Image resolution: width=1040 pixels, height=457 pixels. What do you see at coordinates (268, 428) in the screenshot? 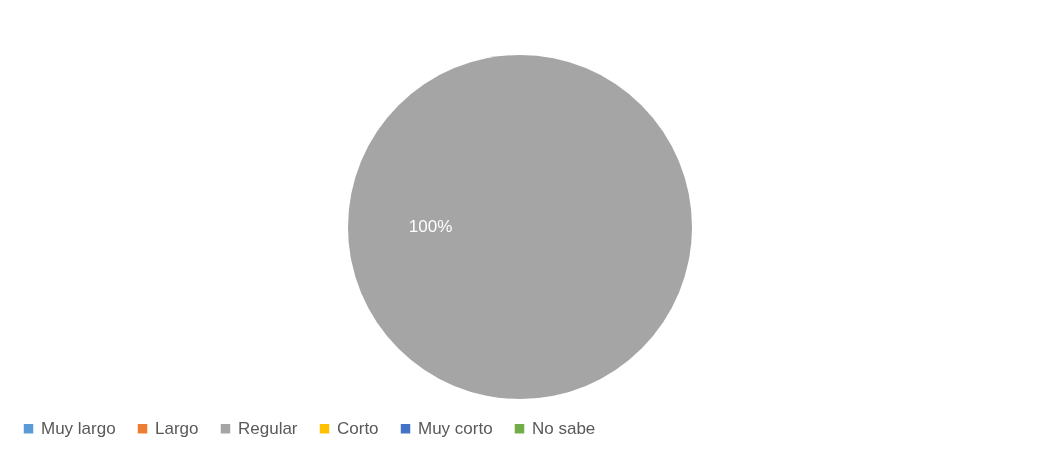
I see `legend-label: Regular` at bounding box center [268, 428].